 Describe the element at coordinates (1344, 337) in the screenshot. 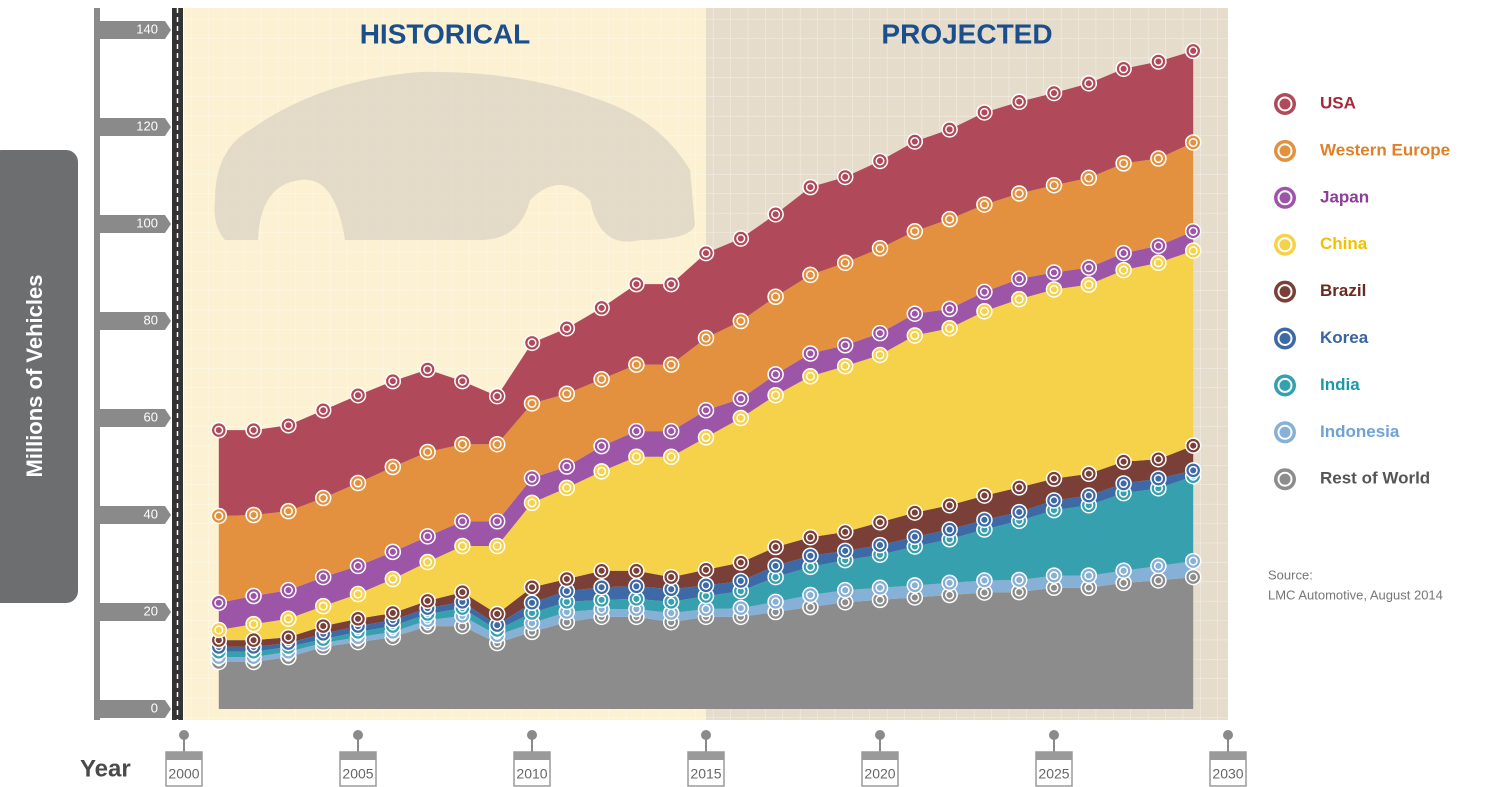

I see `legend-label: Korea` at that location.